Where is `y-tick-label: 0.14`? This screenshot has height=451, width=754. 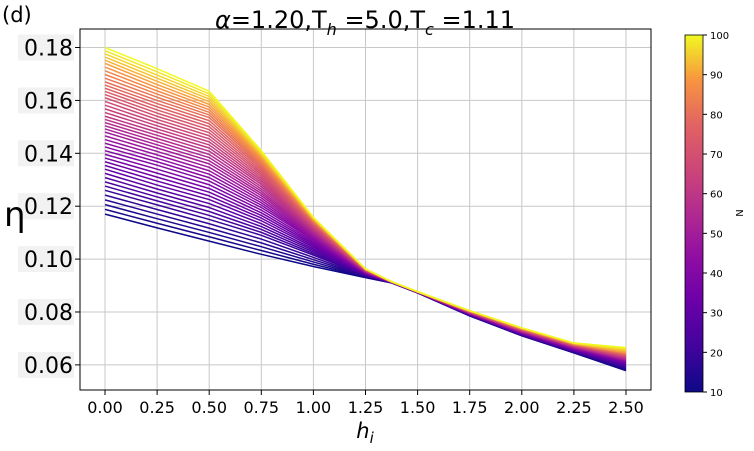 y-tick-label: 0.14 is located at coordinates (48, 154).